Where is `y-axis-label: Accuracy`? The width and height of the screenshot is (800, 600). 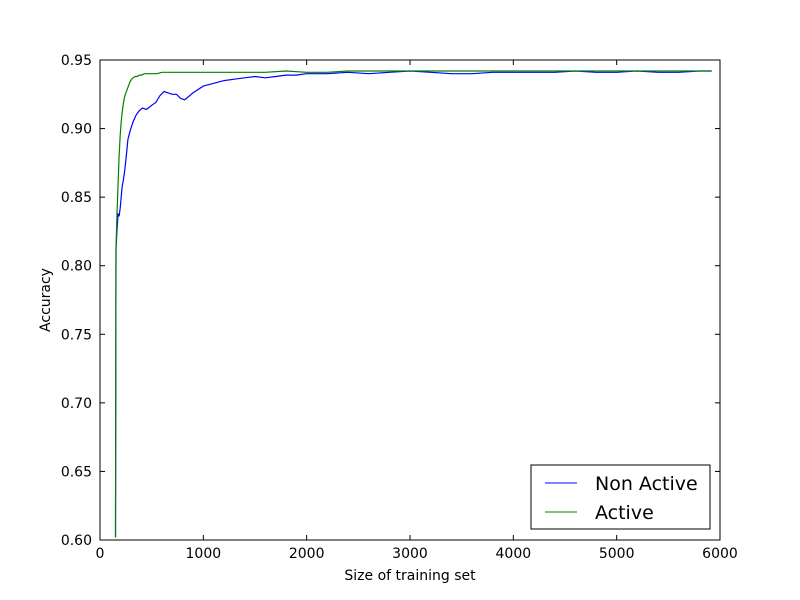
y-axis-label: Accuracy is located at coordinates (46, 300).